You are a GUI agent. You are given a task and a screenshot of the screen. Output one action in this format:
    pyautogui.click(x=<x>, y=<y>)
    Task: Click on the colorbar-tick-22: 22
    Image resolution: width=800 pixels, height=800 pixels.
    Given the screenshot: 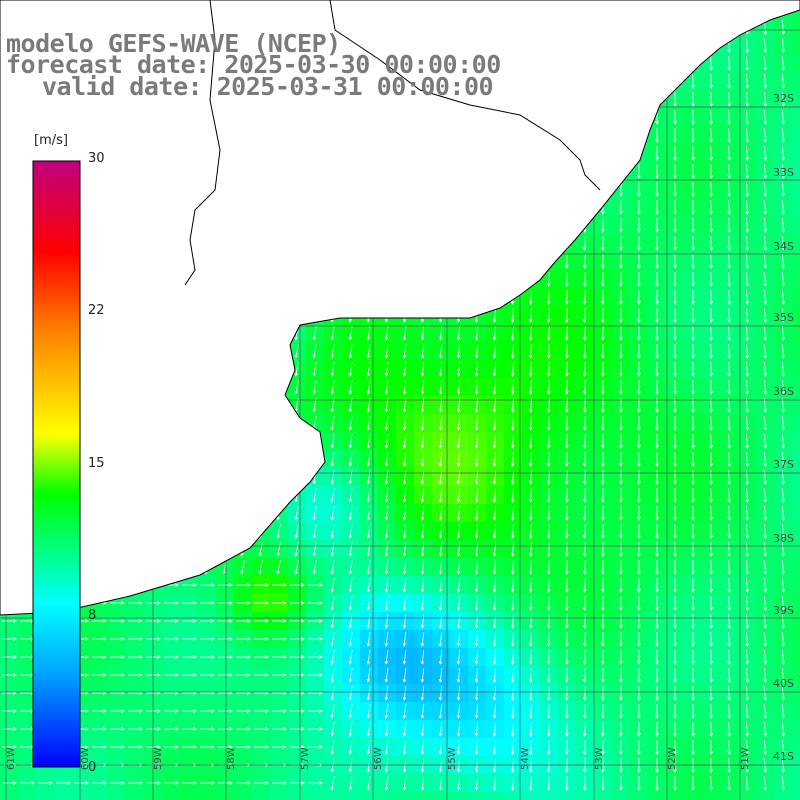 What is the action you would take?
    pyautogui.click(x=96, y=310)
    